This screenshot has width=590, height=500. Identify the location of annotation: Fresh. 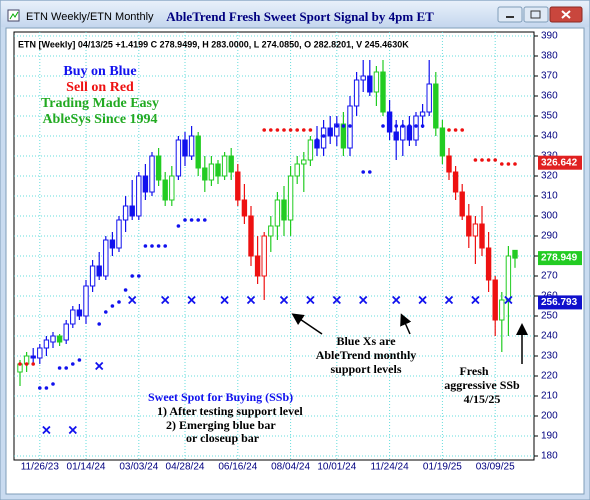
(473, 371).